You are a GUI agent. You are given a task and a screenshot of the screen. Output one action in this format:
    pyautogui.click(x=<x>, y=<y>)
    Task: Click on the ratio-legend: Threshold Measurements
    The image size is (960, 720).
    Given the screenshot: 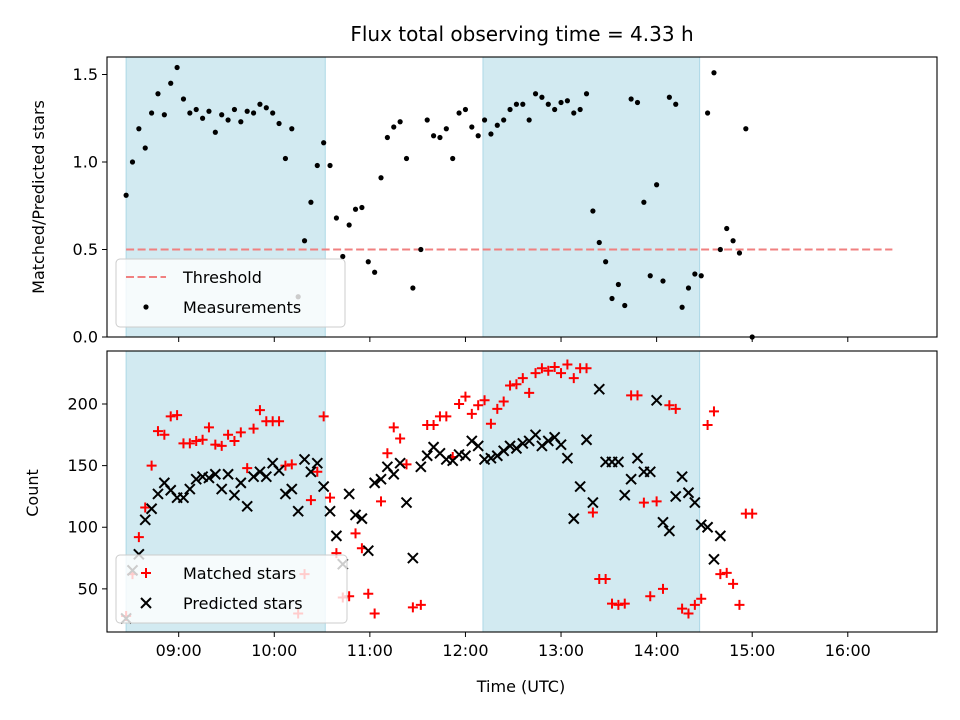 What is the action you would take?
    pyautogui.click(x=230, y=293)
    